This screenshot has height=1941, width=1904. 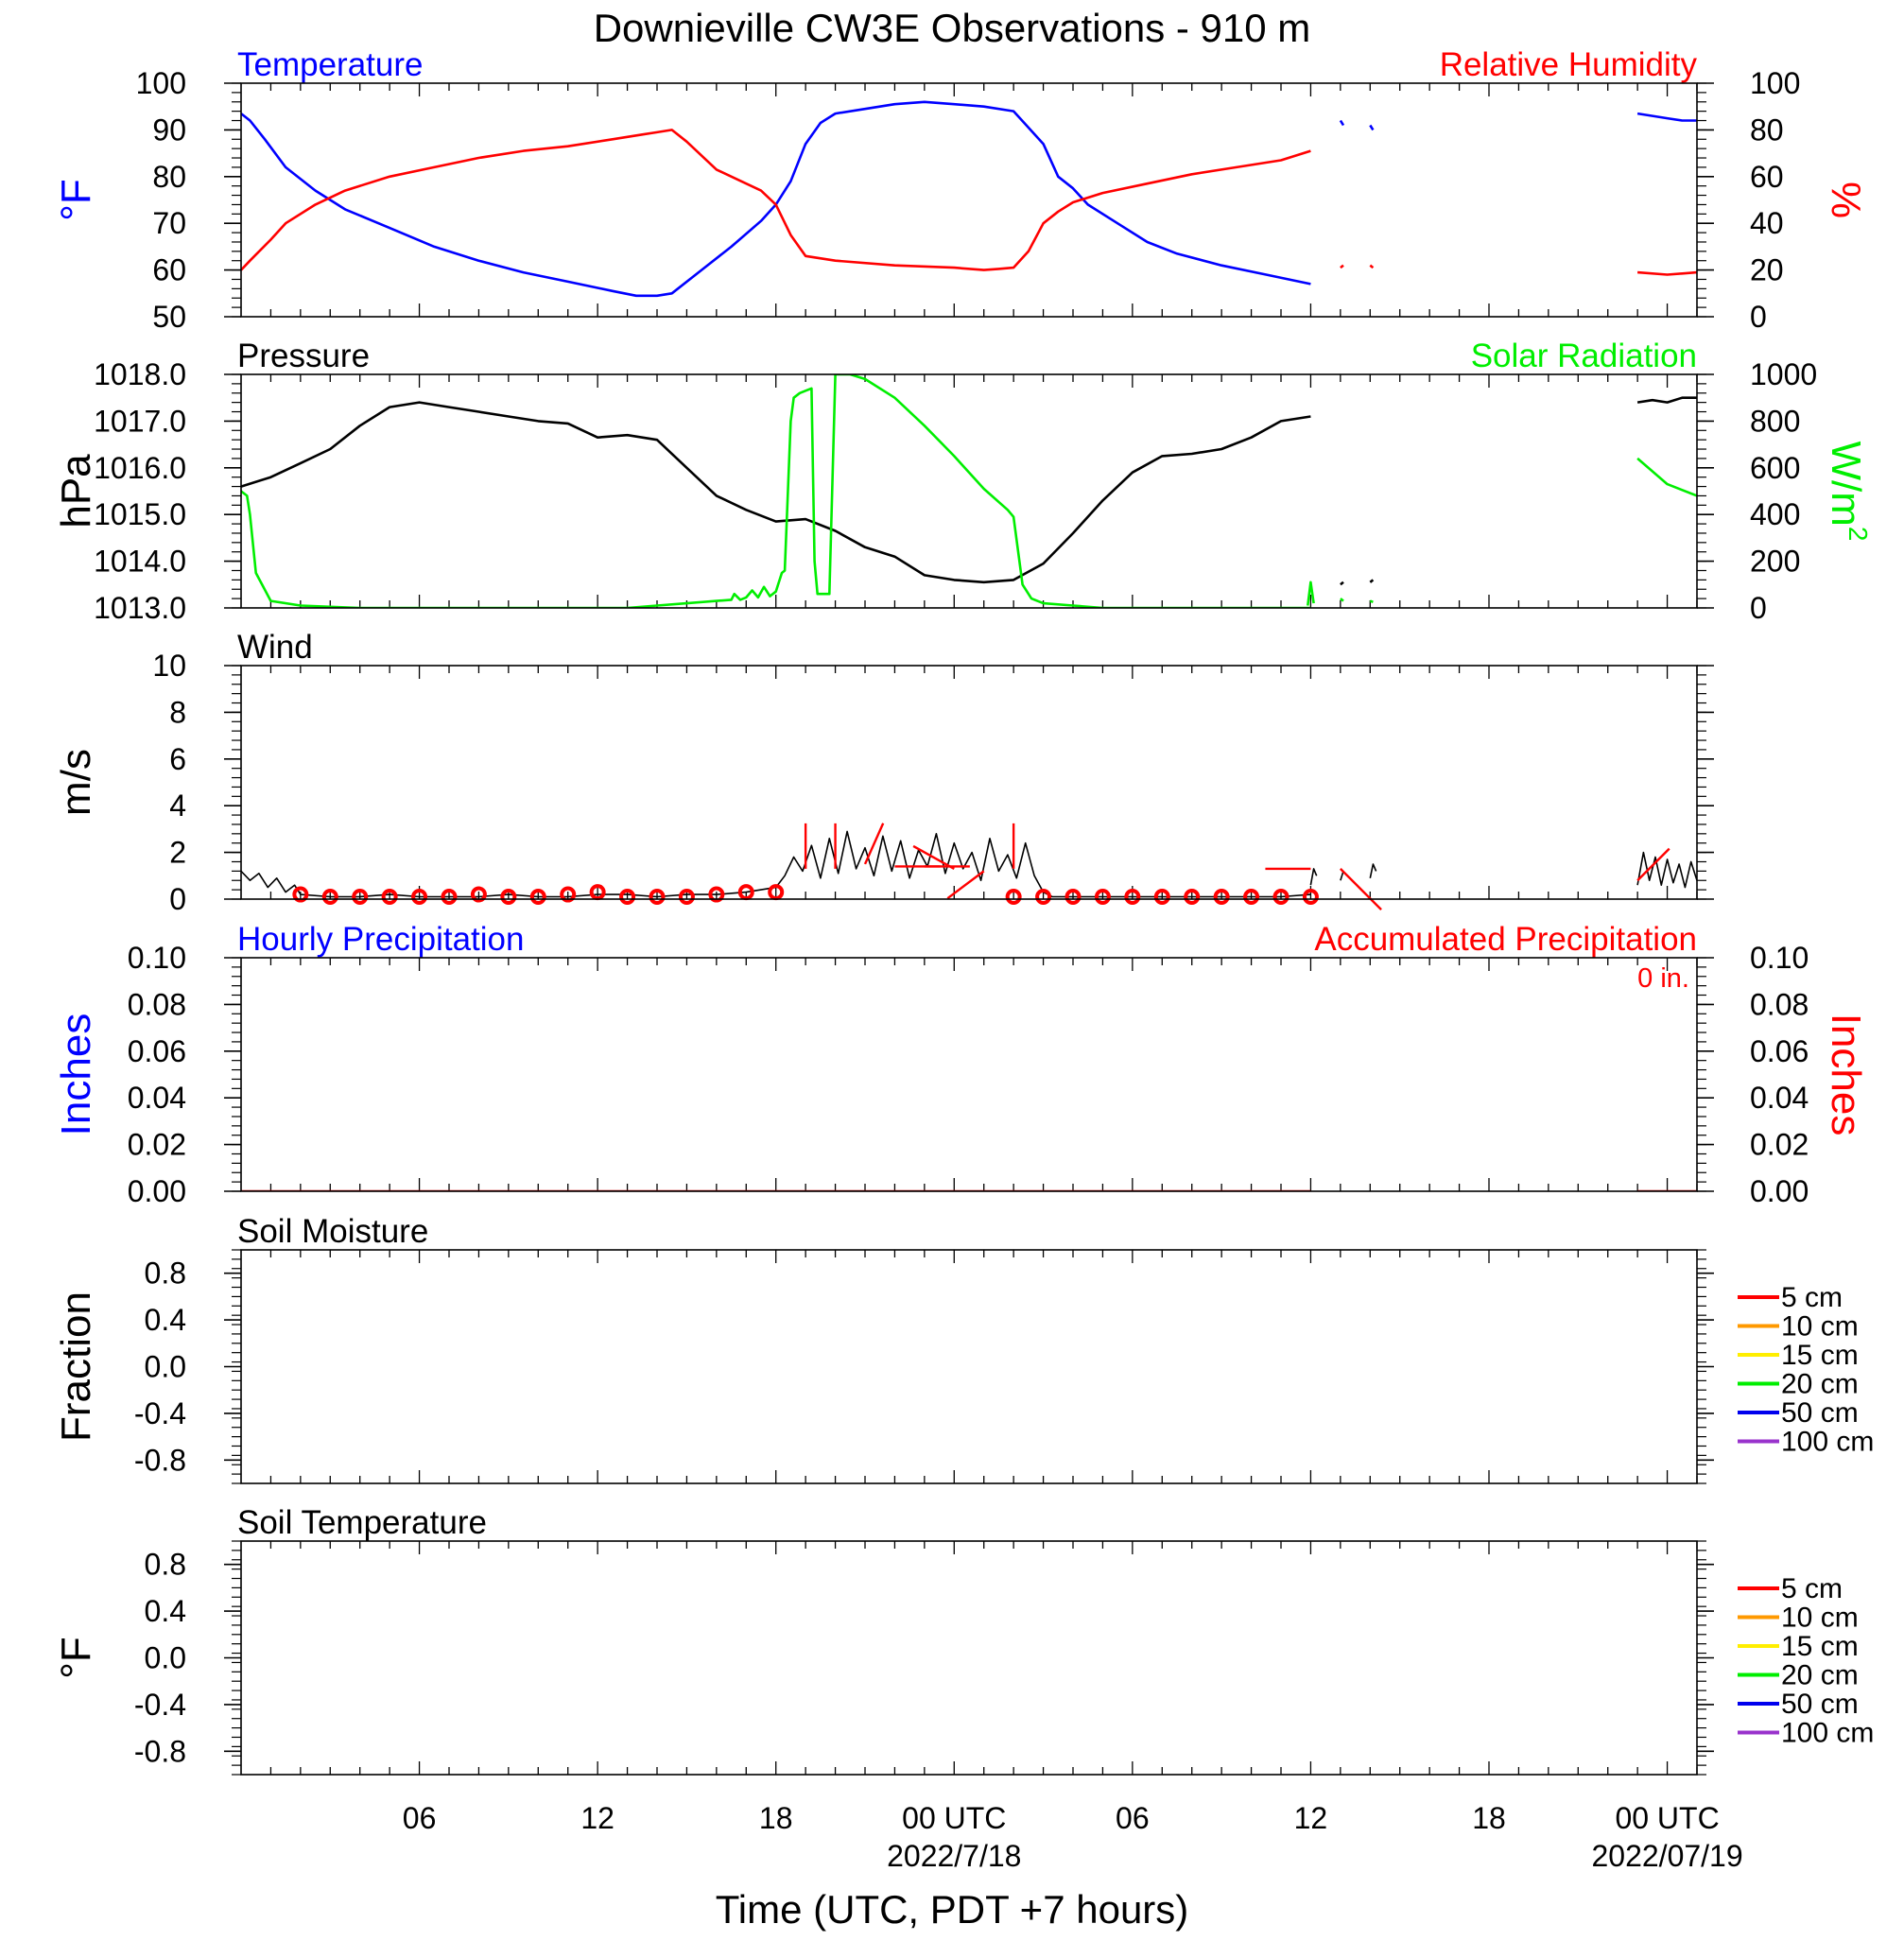 I want to click on series-line-temperature, so click(x=776, y=199).